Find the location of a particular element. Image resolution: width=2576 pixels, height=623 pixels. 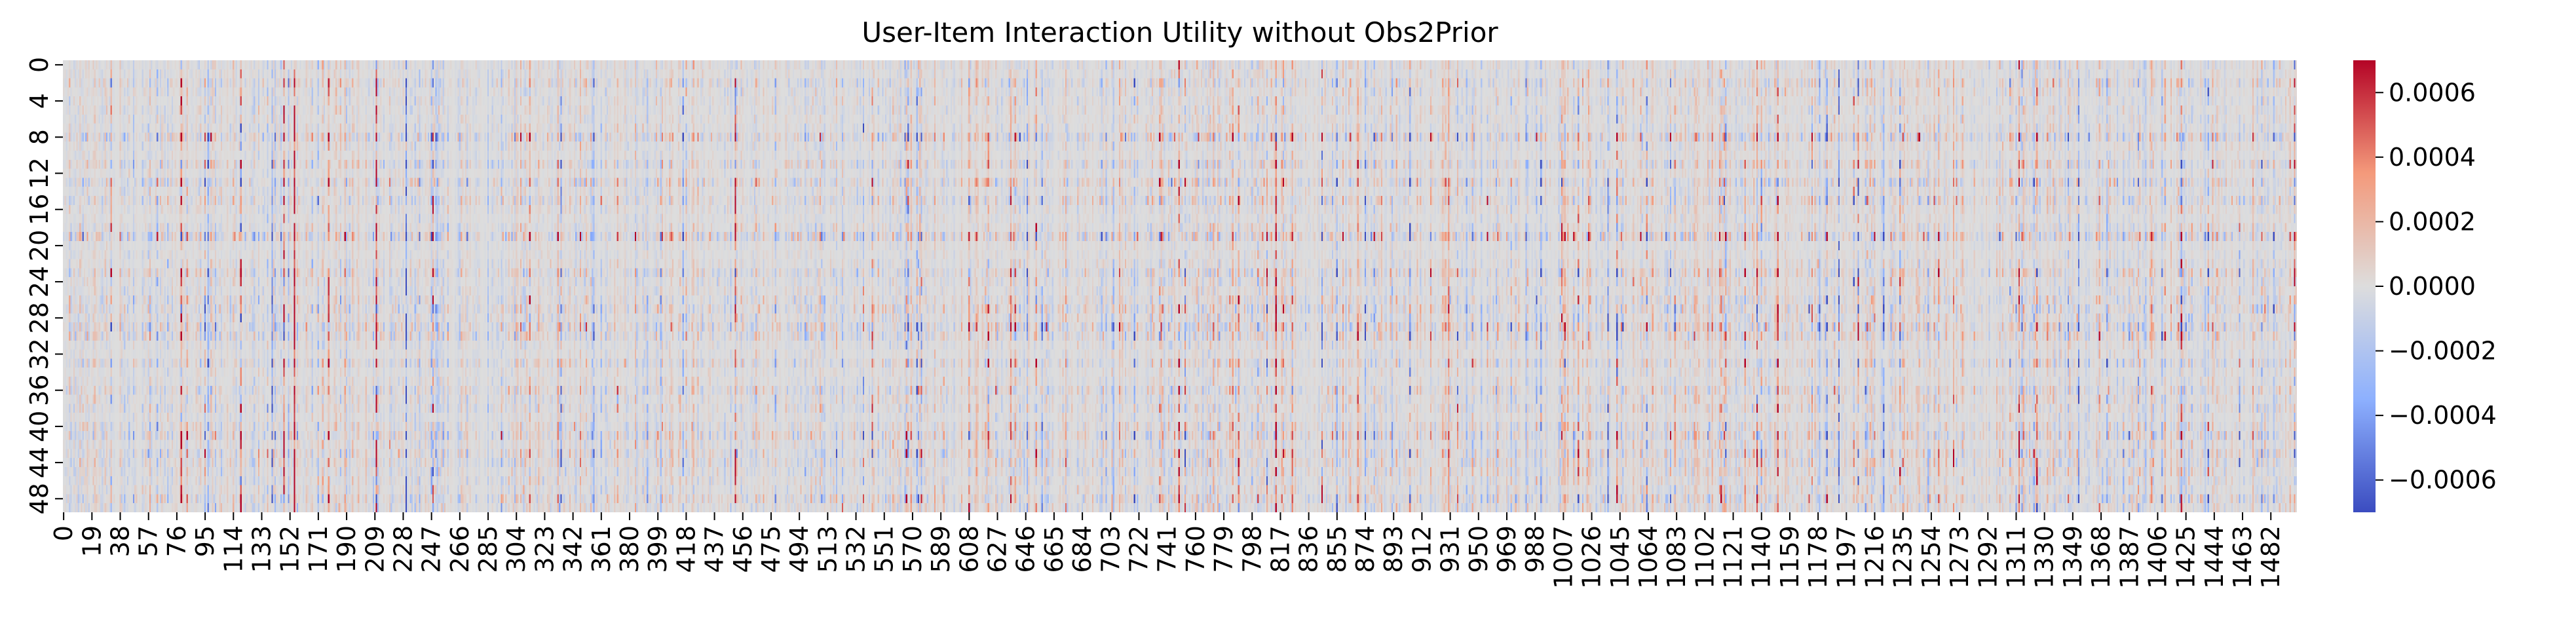

x-tick-label: 38 is located at coordinates (120, 541).